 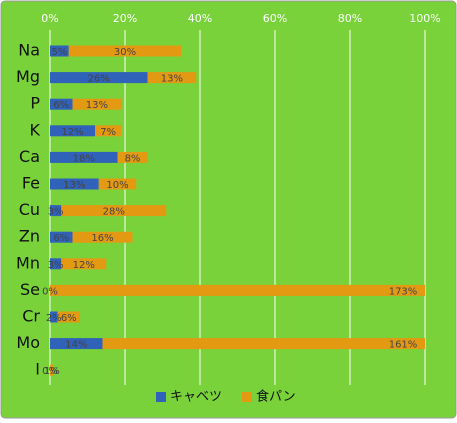 What do you see at coordinates (403, 291) in the screenshot?
I see `data-label: 173%` at bounding box center [403, 291].